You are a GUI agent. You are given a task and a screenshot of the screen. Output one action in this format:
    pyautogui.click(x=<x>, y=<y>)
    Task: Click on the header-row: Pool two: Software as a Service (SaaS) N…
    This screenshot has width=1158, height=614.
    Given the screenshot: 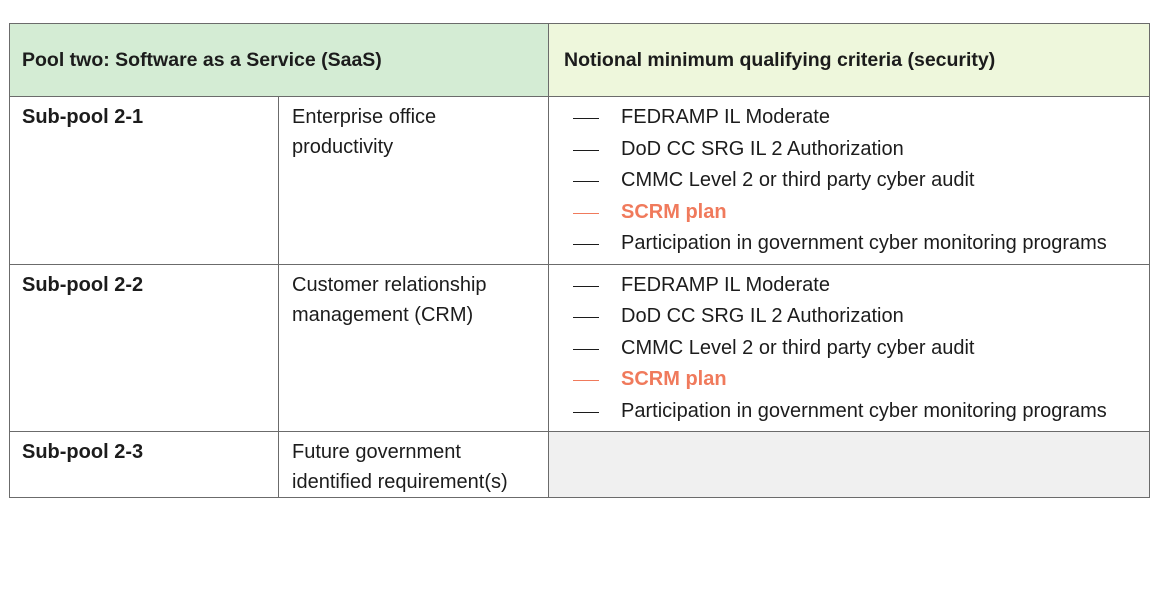 What is the action you would take?
    pyautogui.click(x=579, y=60)
    